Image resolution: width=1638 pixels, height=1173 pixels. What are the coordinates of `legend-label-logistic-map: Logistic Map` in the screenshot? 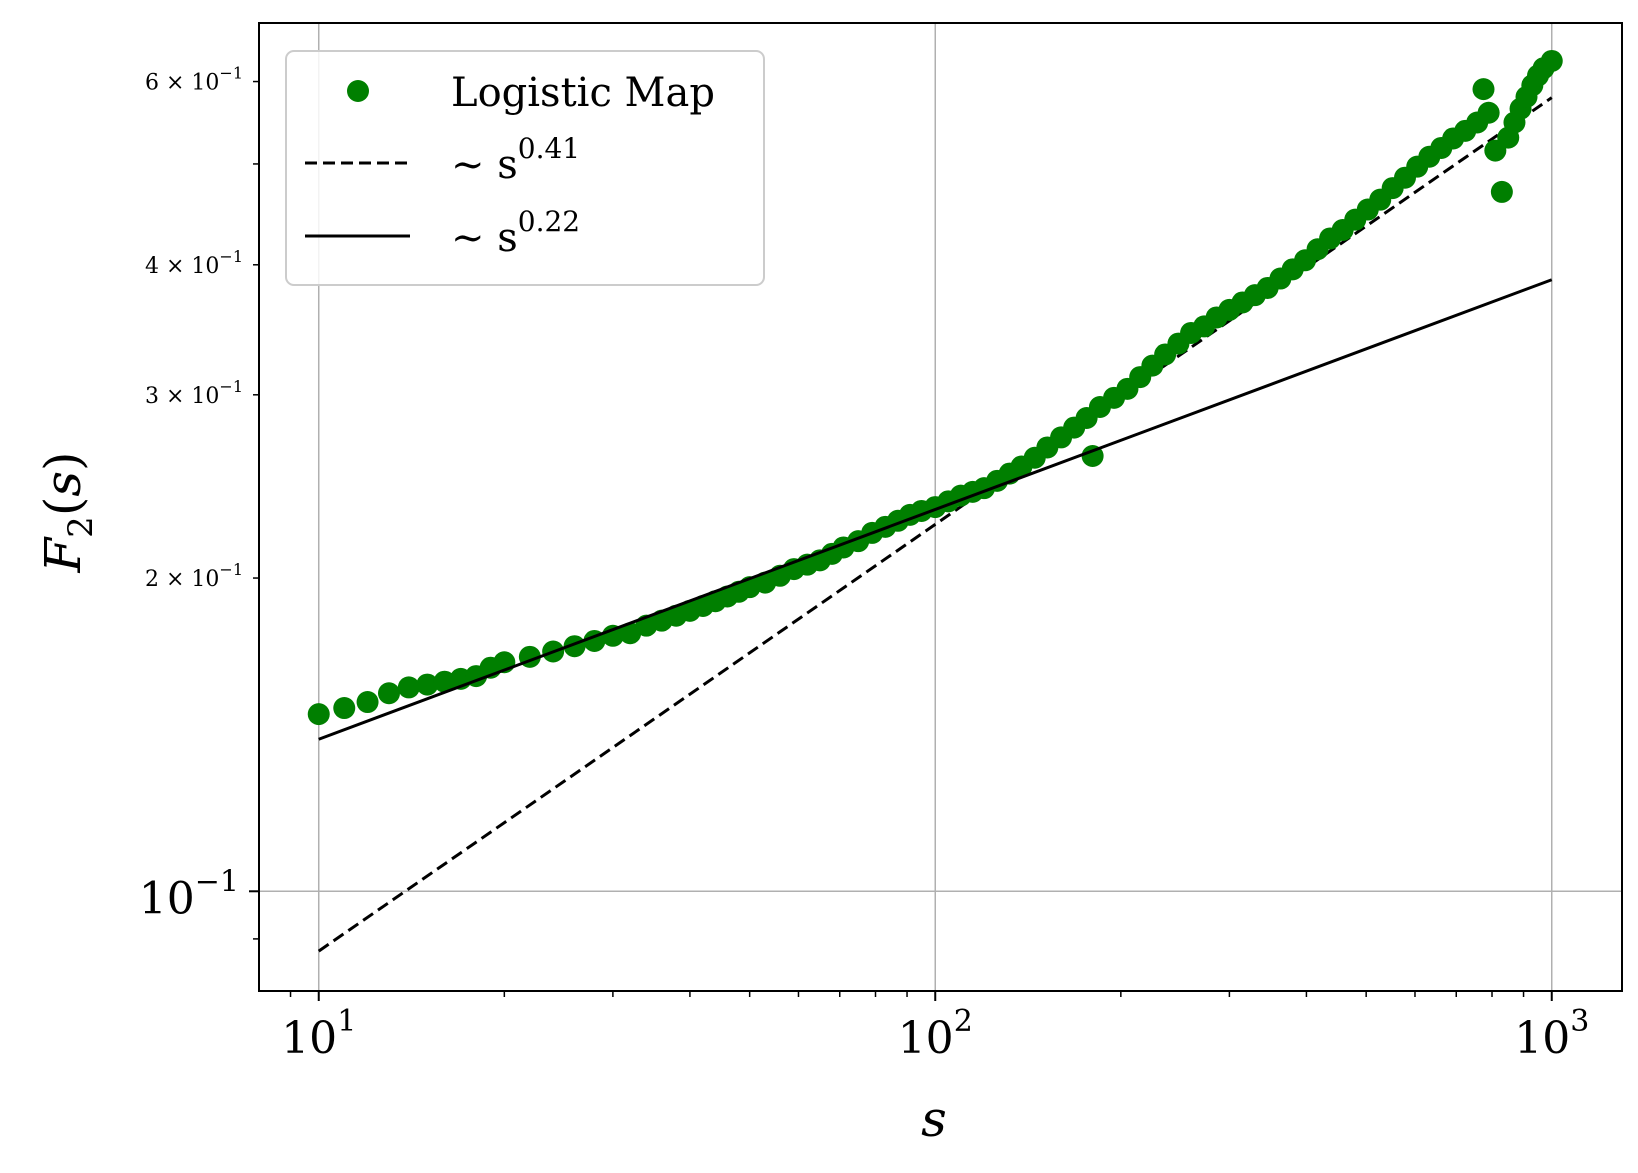 It's located at (583, 93).